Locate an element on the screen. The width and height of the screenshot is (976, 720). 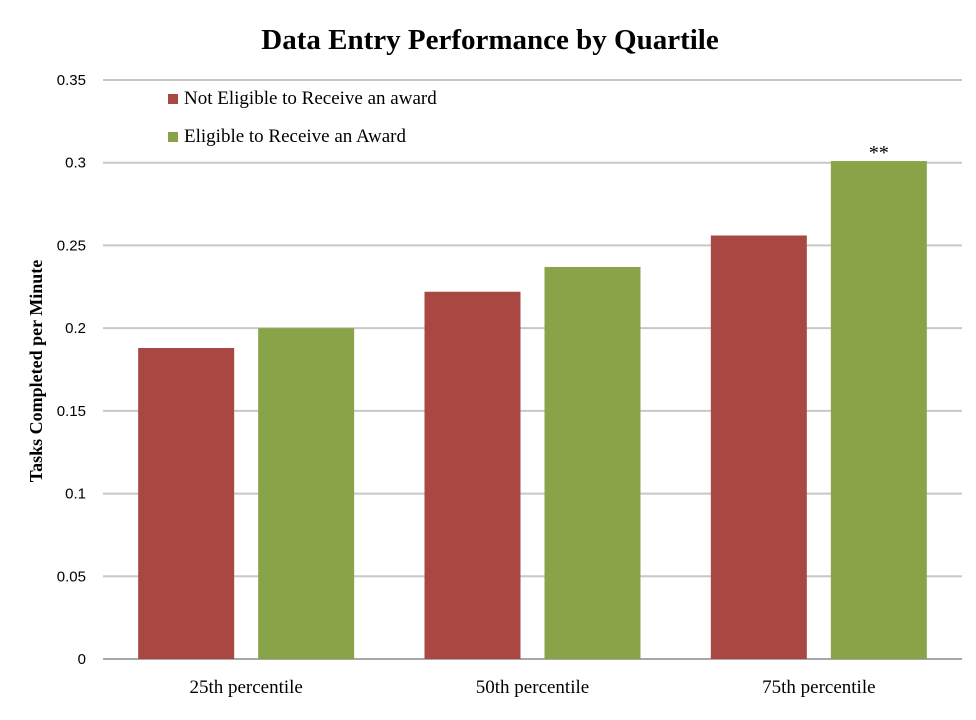
x-tick-label: 50th percentile is located at coordinates (532, 687).